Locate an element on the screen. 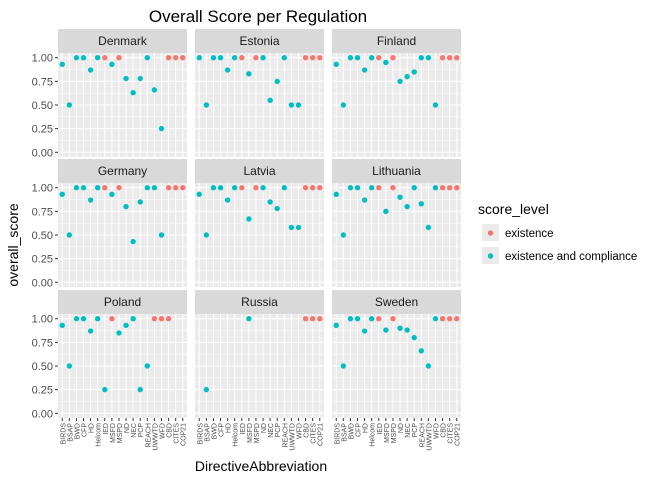 The image size is (672, 485). x-tick-label: MSPD is located at coordinates (120, 433).